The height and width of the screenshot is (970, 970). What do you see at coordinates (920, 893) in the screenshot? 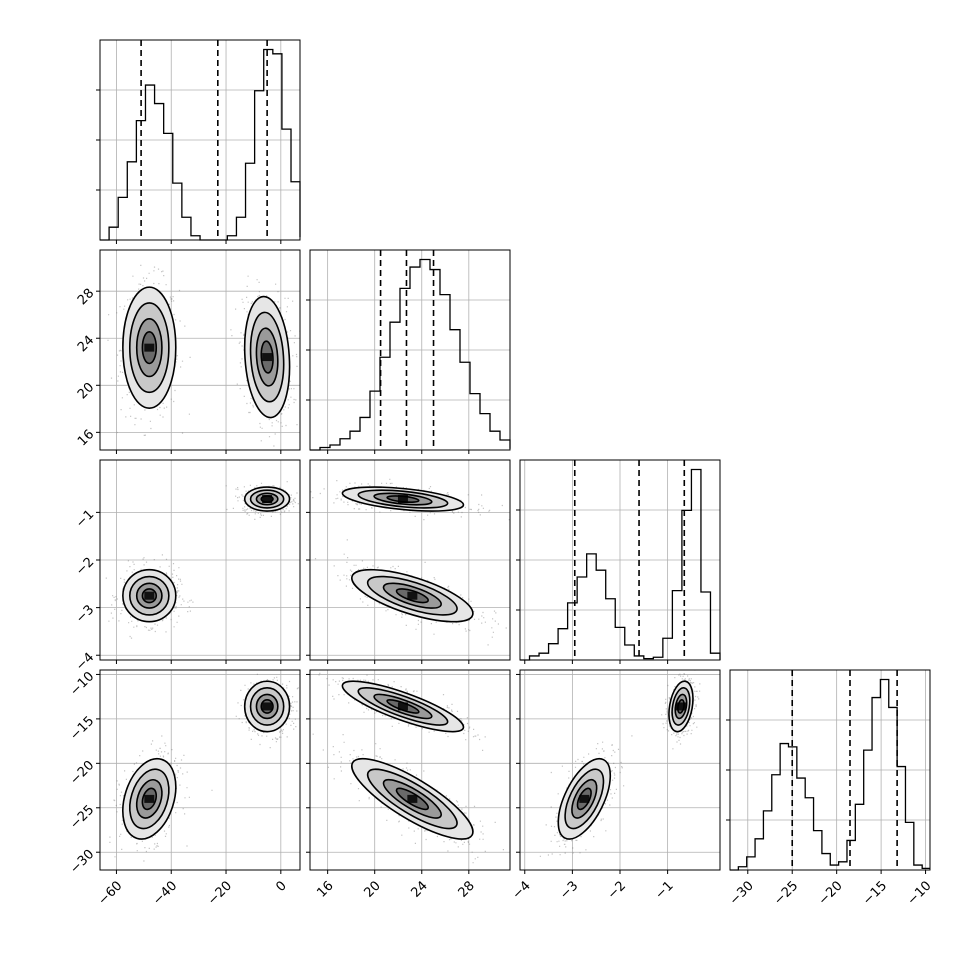
I see `x-tick-label: −10` at bounding box center [920, 893].